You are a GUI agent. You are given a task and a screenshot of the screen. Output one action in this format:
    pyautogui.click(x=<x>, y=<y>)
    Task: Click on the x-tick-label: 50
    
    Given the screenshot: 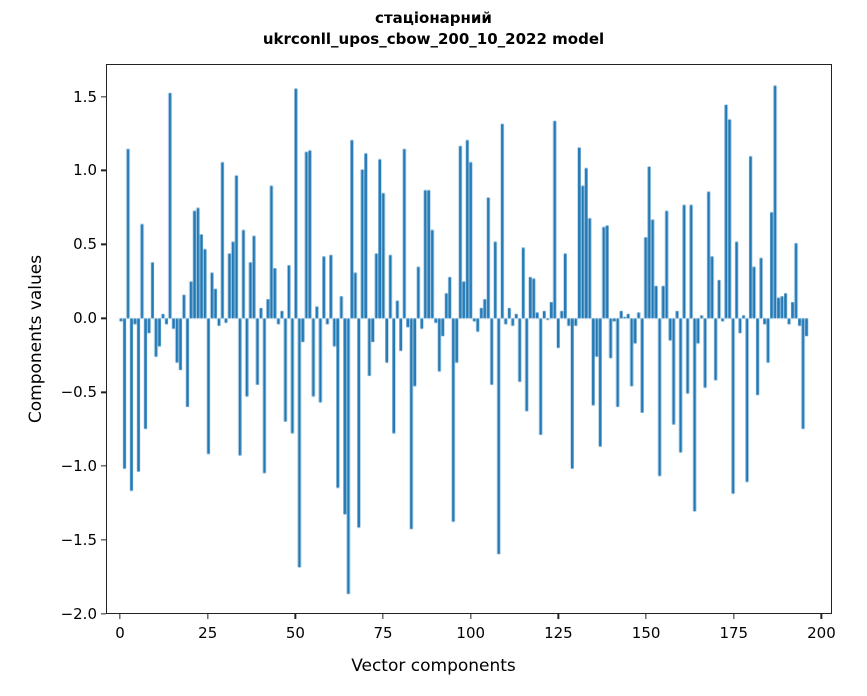 What is the action you would take?
    pyautogui.click(x=295, y=633)
    